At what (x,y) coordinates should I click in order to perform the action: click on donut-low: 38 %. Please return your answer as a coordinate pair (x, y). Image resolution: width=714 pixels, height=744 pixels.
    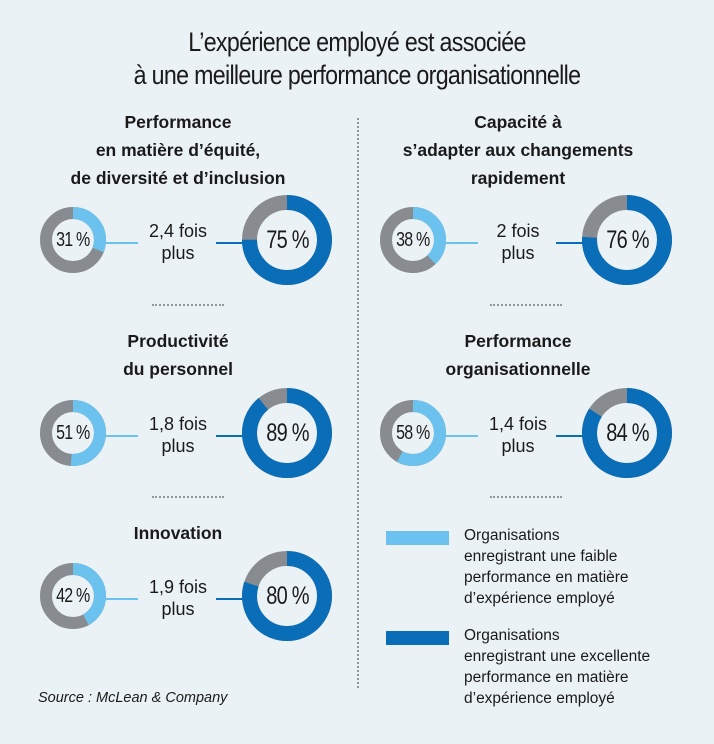
    Looking at the image, I should click on (413, 240).